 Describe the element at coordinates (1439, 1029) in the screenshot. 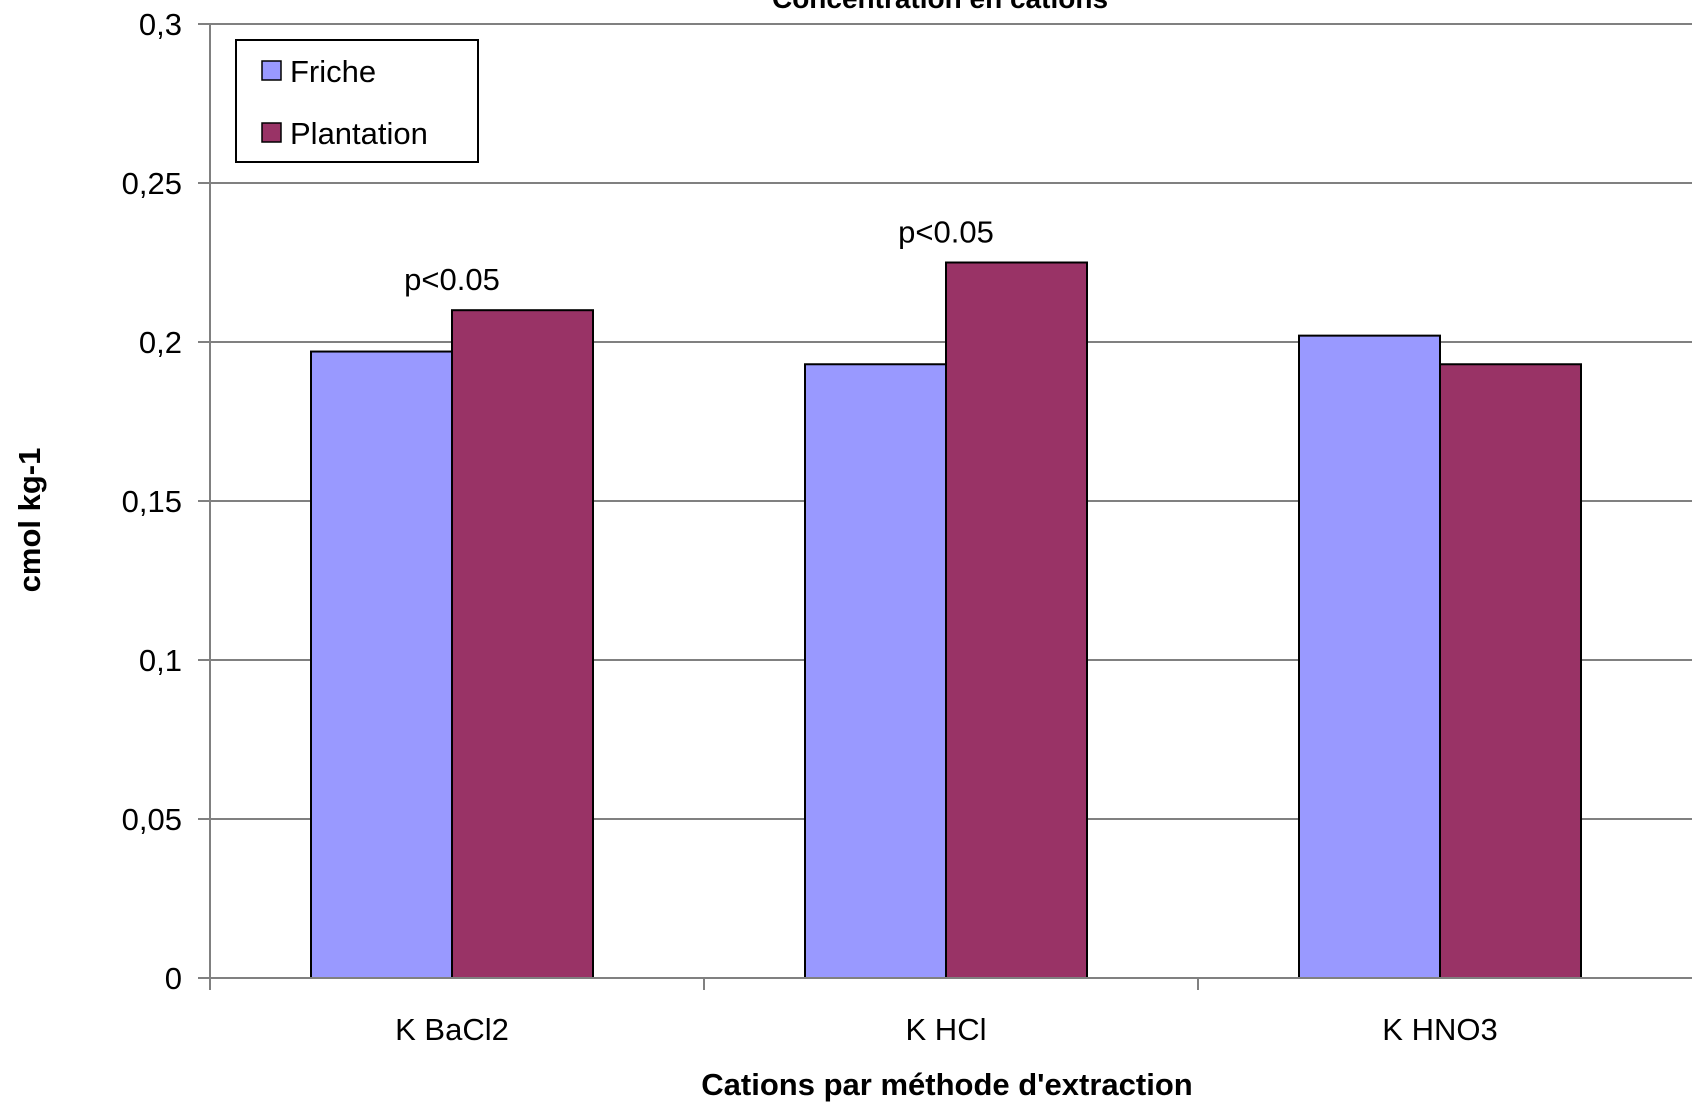

I see `x-category-label: K HNO3` at that location.